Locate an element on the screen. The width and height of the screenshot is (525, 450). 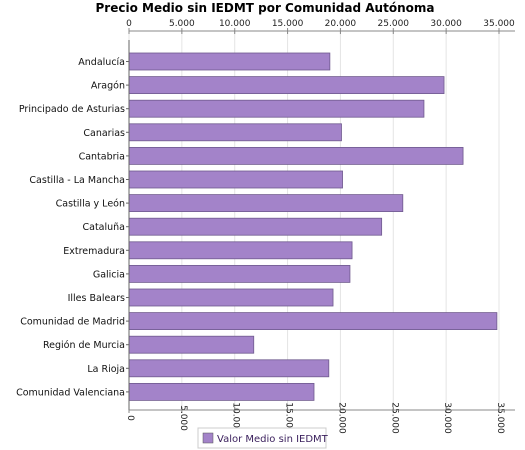
legend: Valor Medio sin IEDMT is located at coordinates (263, 438).